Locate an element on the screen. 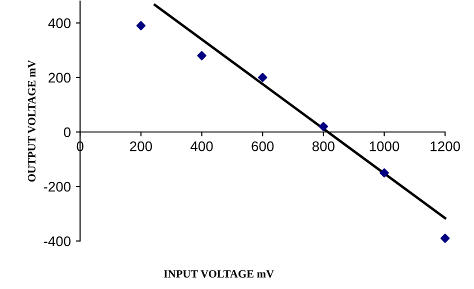 The width and height of the screenshot is (474, 289). y-tick-label: 400 is located at coordinates (59, 23).